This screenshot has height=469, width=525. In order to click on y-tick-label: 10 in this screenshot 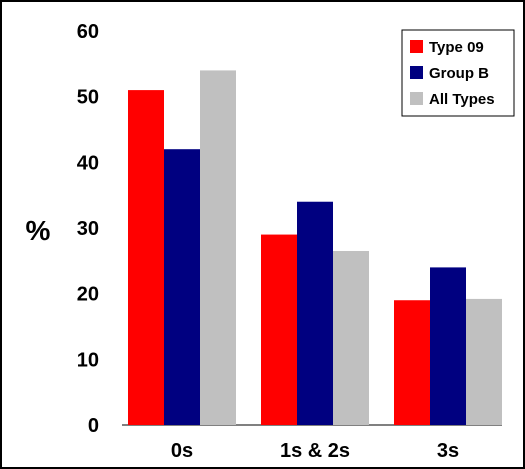, I will do `click(88, 360)`.